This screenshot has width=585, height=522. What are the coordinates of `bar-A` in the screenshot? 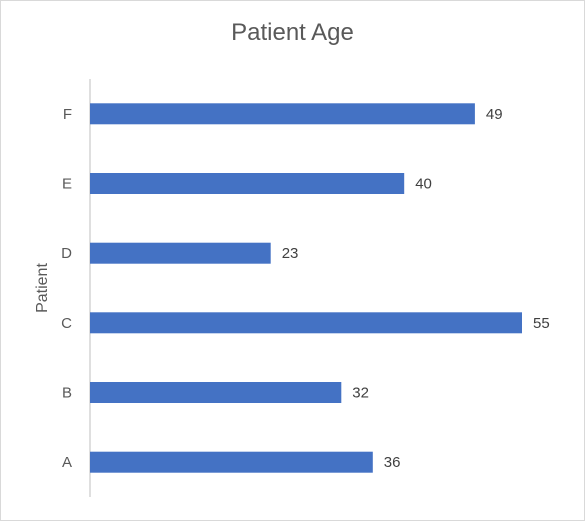 It's located at (231, 462).